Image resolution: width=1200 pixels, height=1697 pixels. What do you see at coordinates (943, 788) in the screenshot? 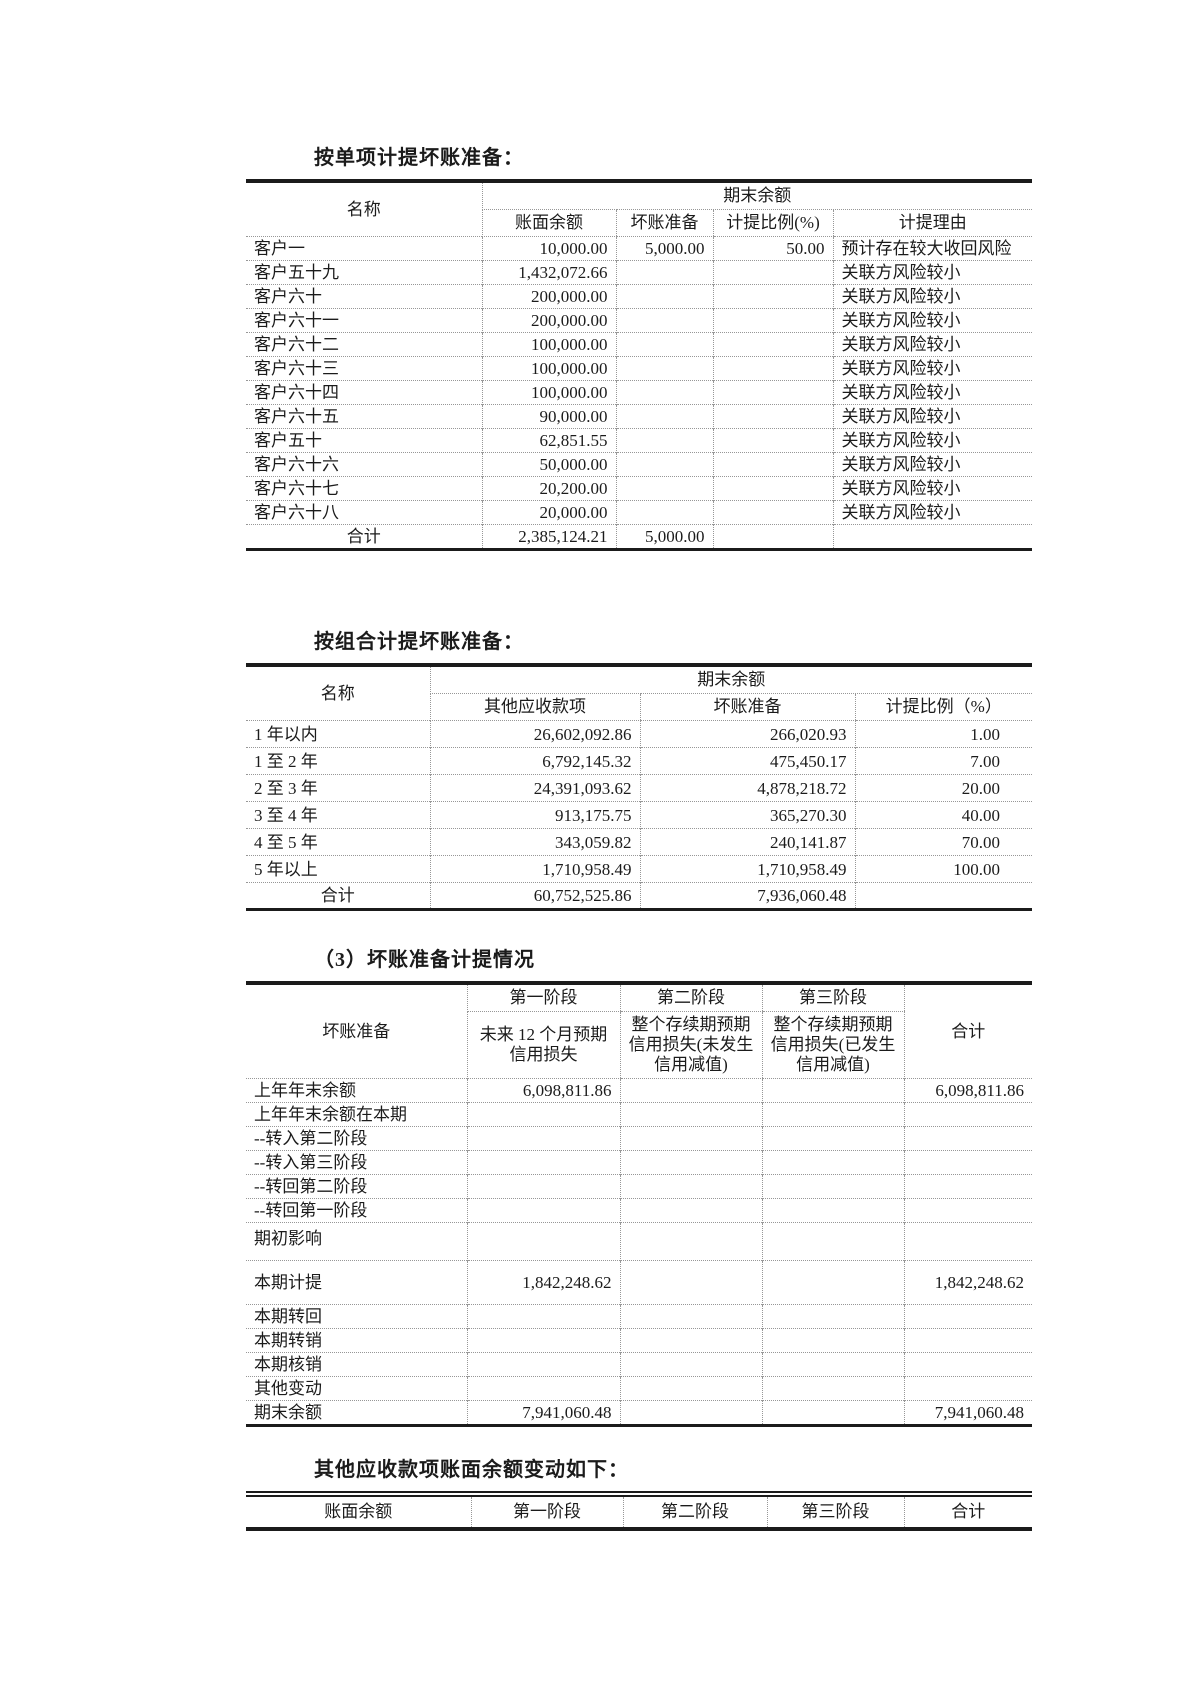
I see `cell-ratio: 20.00` at bounding box center [943, 788].